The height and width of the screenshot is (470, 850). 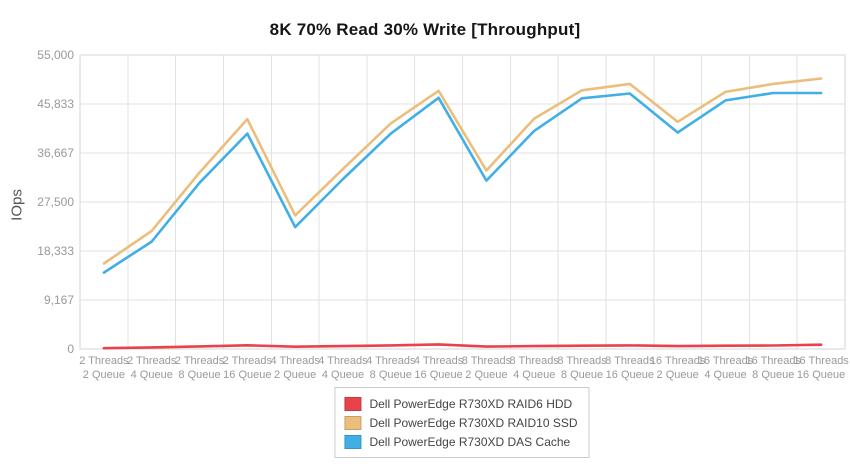 What do you see at coordinates (425, 29) in the screenshot?
I see `chart-title: 8K 70% Read 30% Write [Throughput]` at bounding box center [425, 29].